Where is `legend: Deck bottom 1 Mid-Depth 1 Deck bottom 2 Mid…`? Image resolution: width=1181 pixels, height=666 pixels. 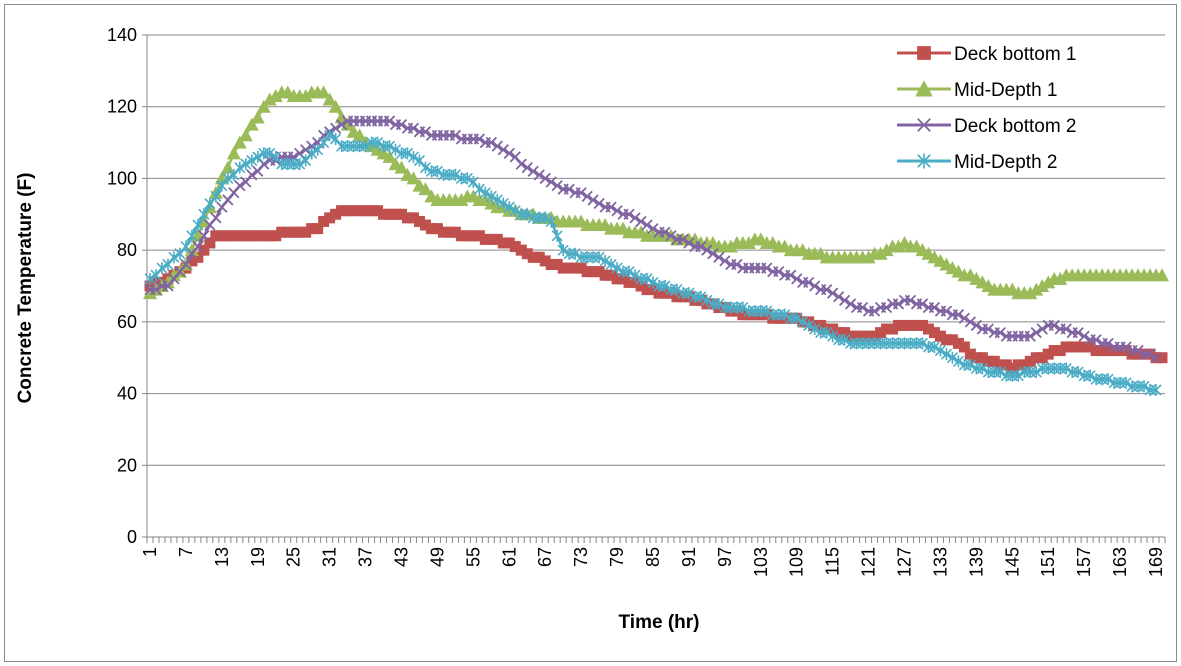 legend: Deck bottom 1 Mid-Depth 1 Deck bottom 2 Mid… is located at coordinates (987, 108).